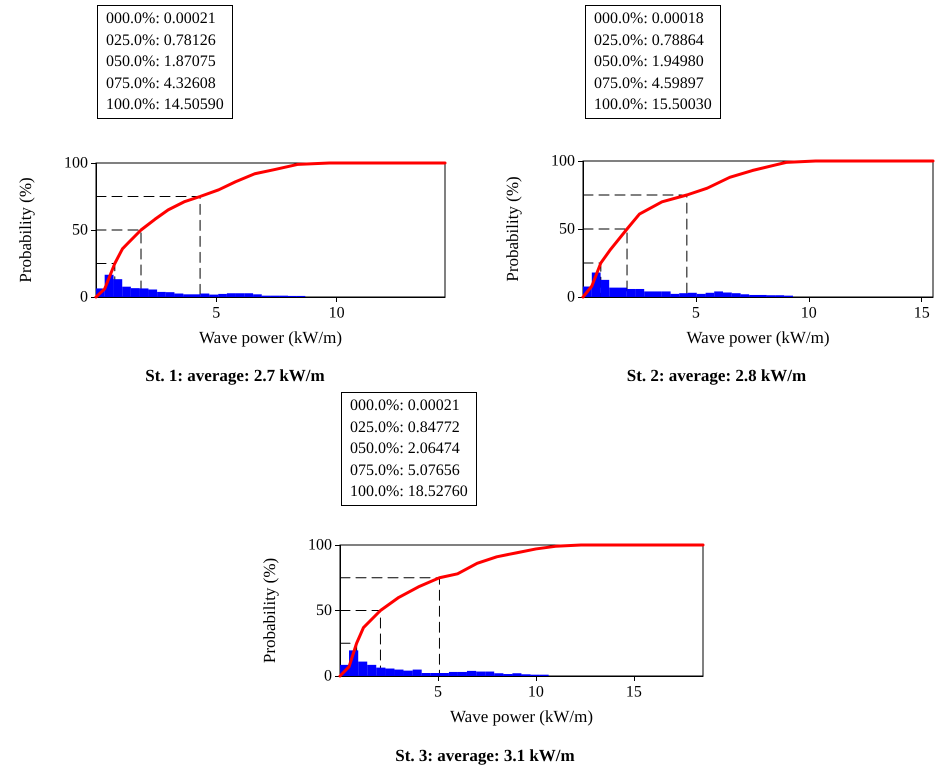 This screenshot has width=943, height=772. I want to click on text: 100.0%: 18.52760, so click(409, 492).